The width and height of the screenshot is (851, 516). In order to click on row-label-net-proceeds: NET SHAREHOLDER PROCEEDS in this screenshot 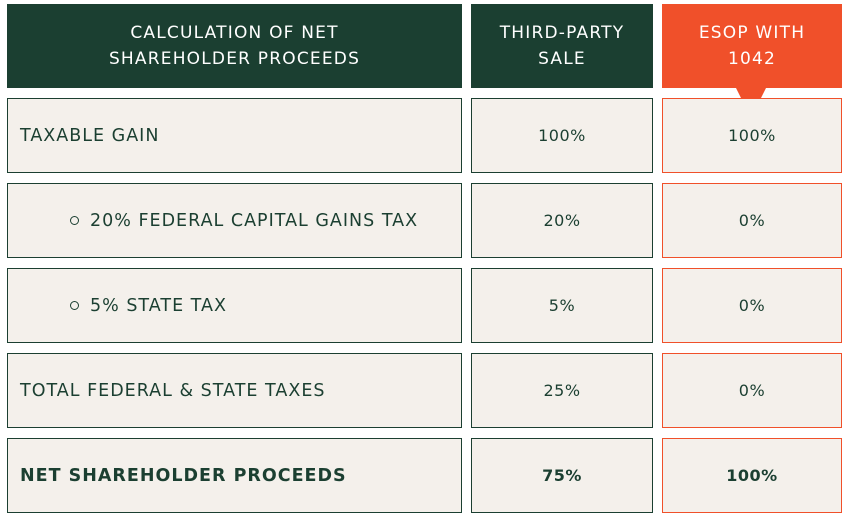, I will do `click(234, 475)`.